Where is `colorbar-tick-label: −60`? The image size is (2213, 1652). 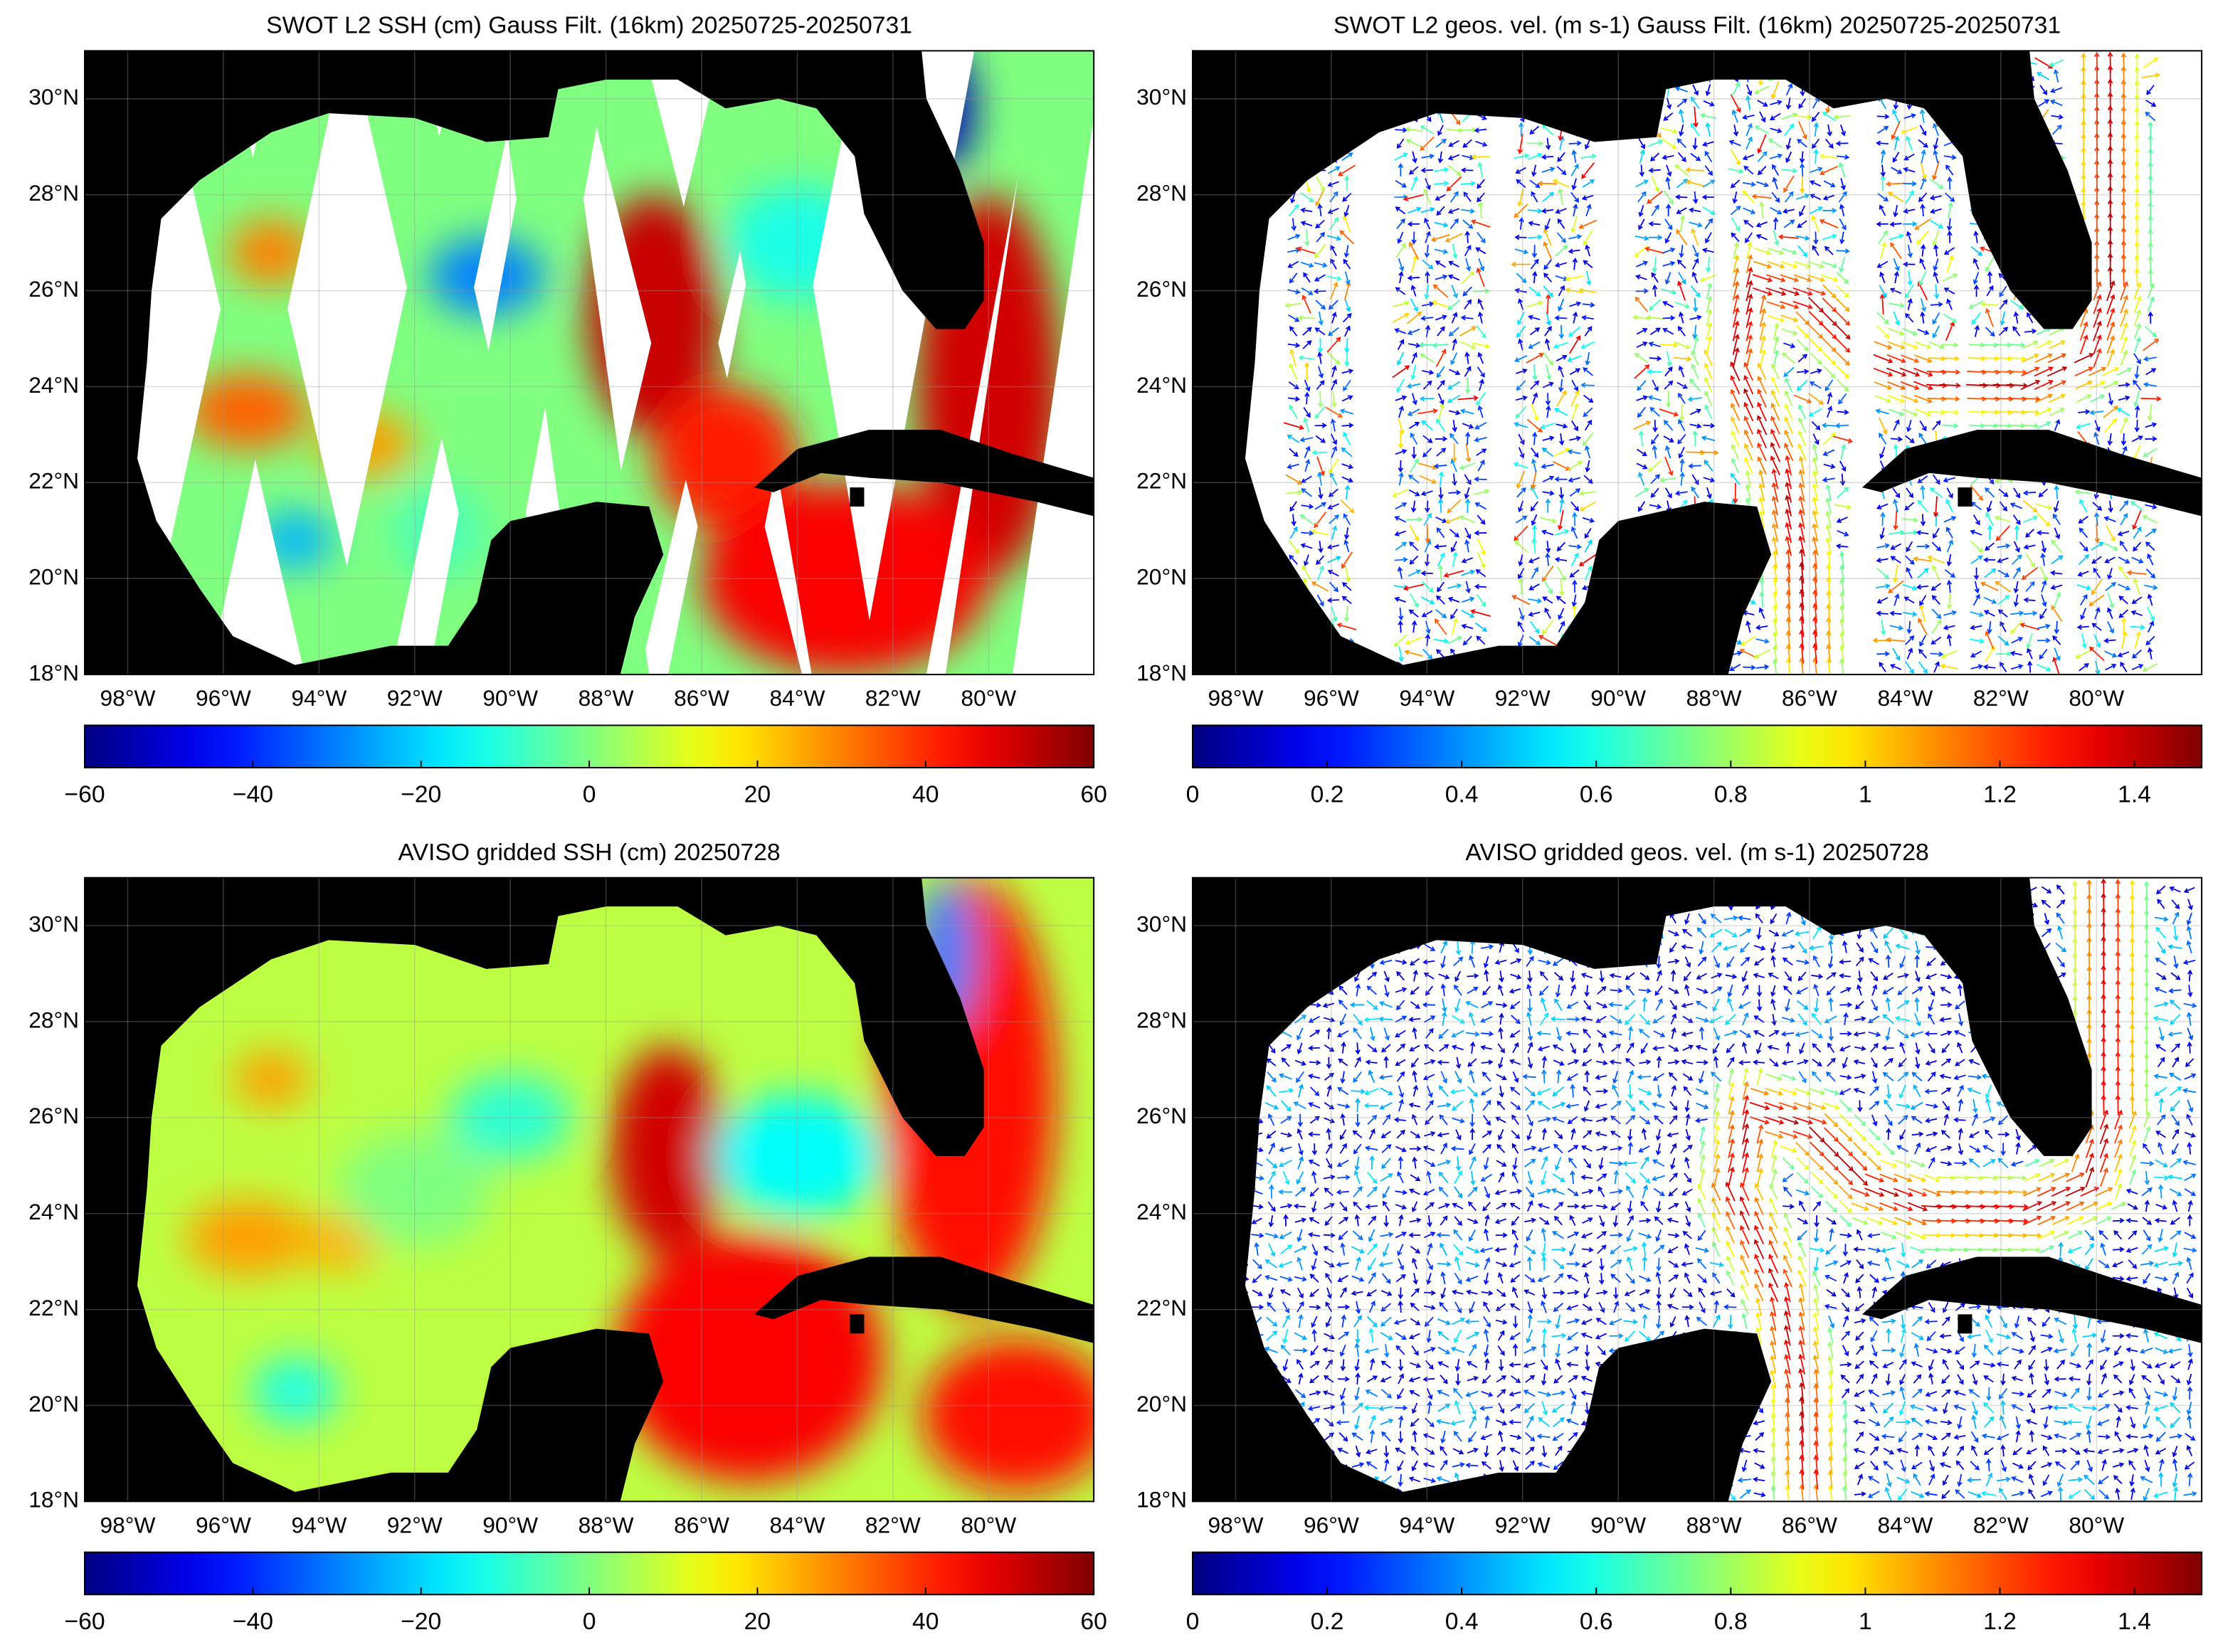
colorbar-tick-label: −60 is located at coordinates (84, 794).